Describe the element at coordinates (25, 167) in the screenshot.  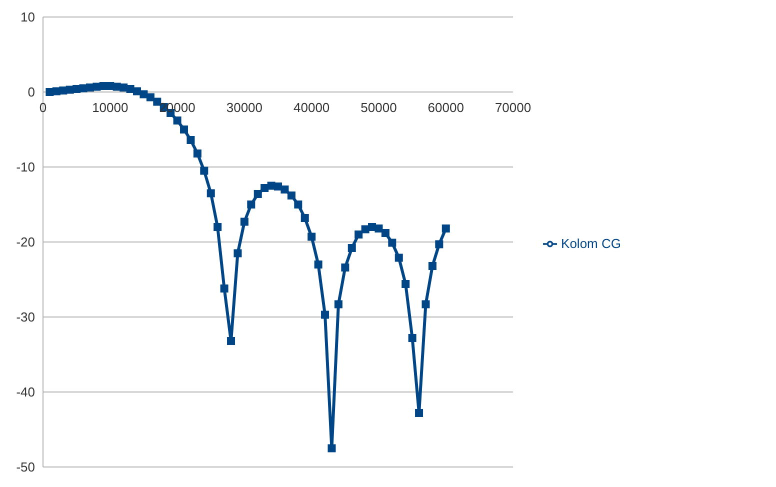
I see `y-tick-label: -10` at that location.